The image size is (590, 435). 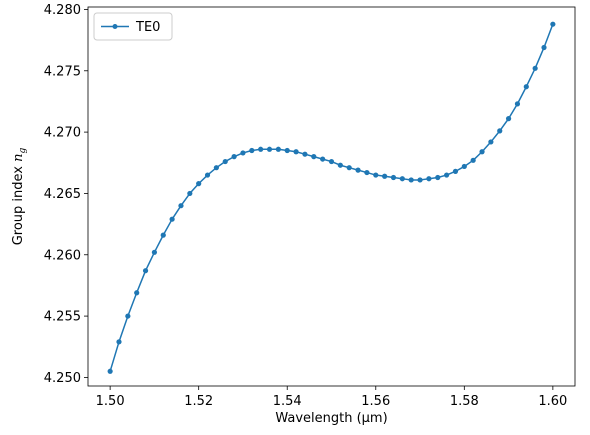 What do you see at coordinates (110, 401) in the screenshot?
I see `x-tick-label: 1.50` at bounding box center [110, 401].